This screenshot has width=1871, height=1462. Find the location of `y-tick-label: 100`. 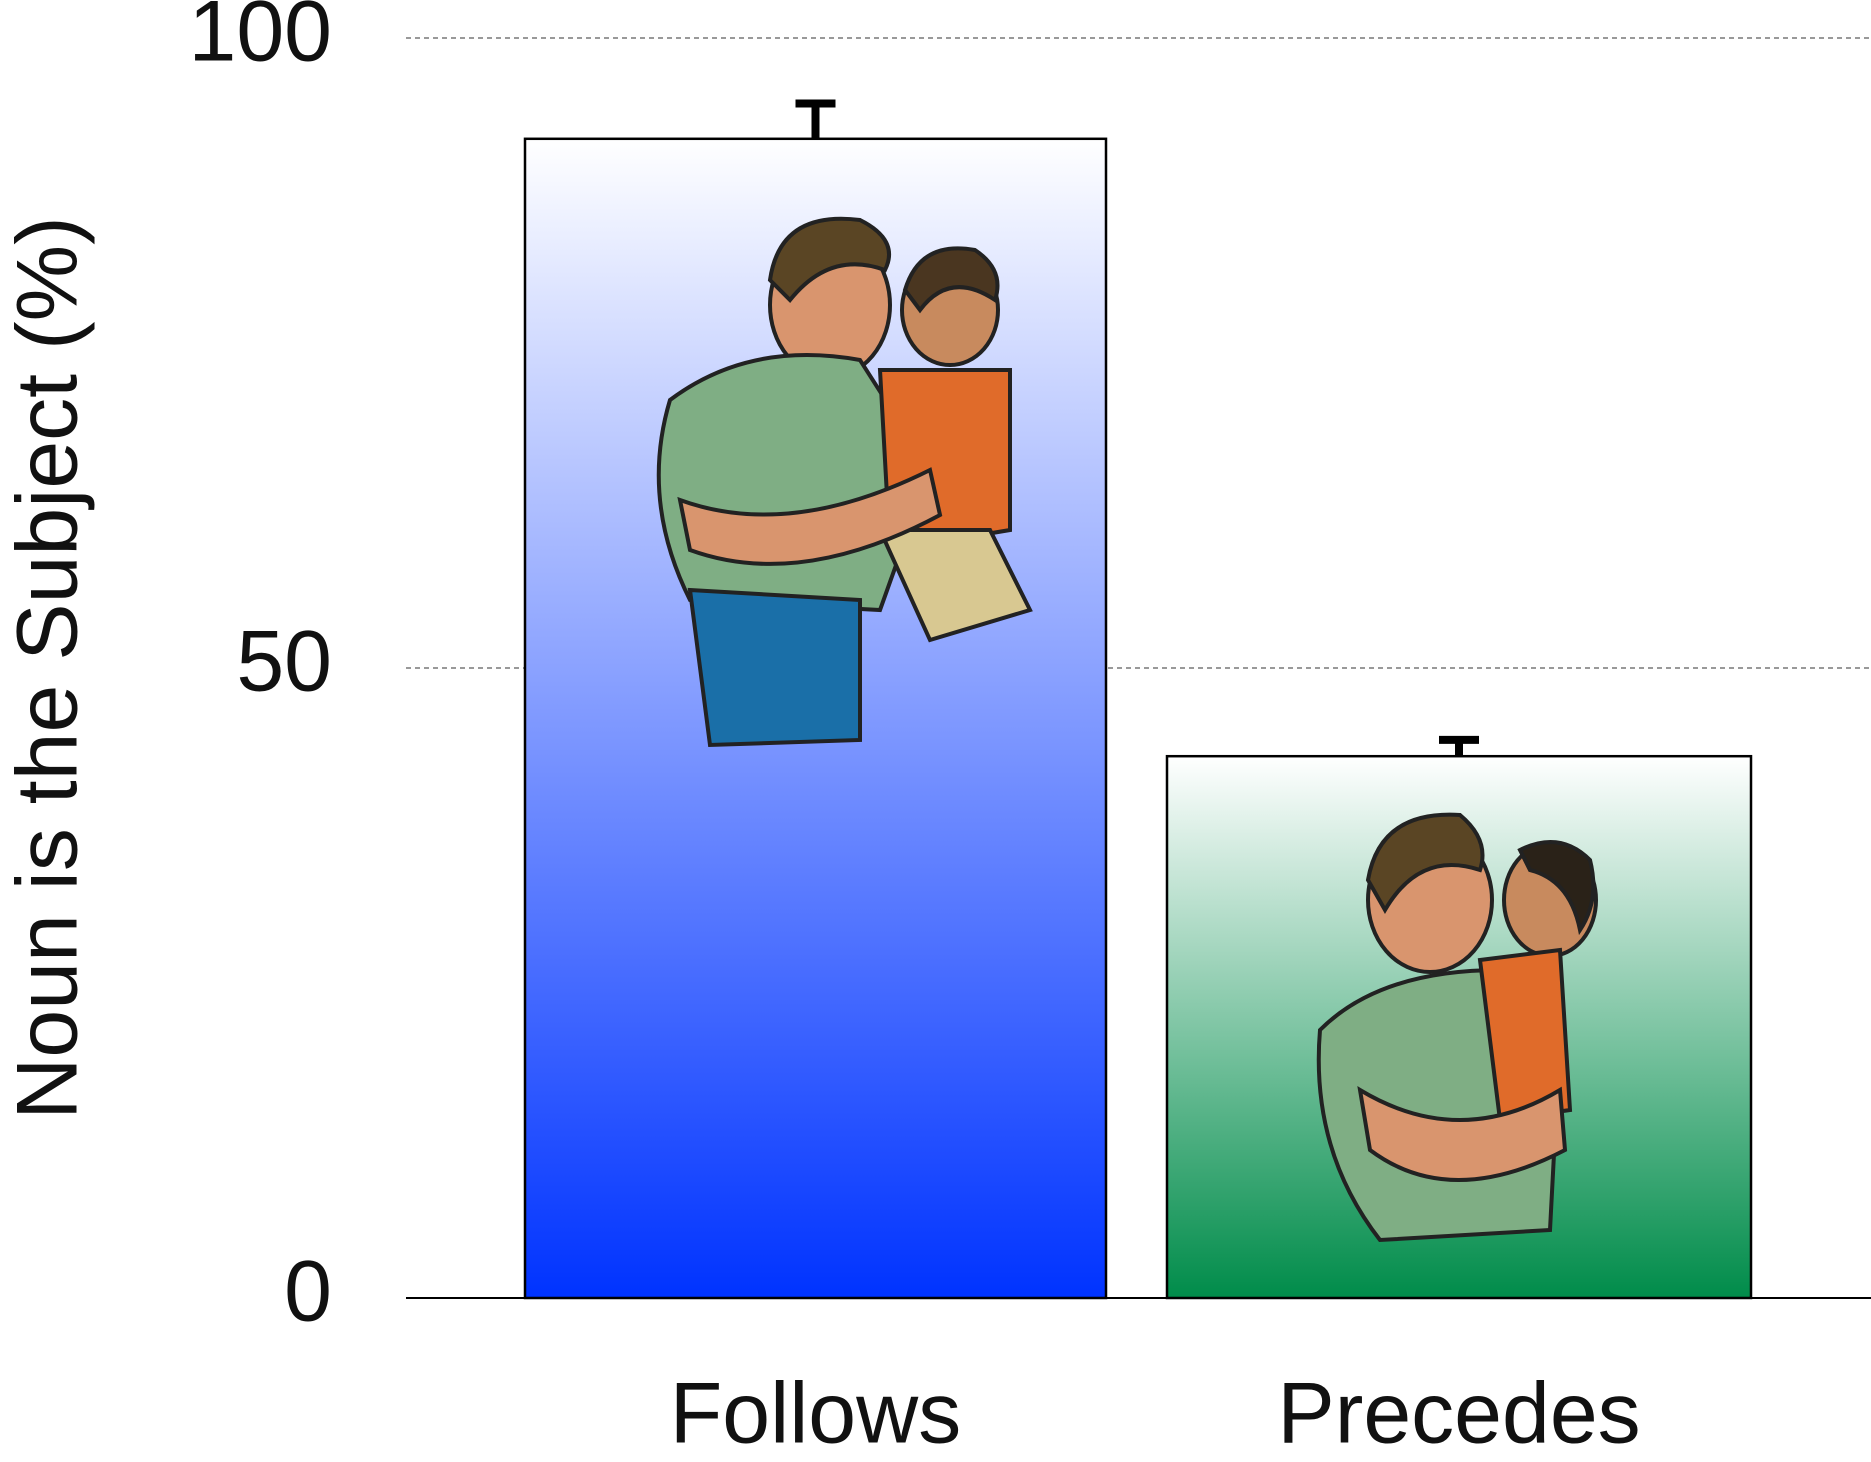

y-tick-label: 100 is located at coordinates (261, 40).